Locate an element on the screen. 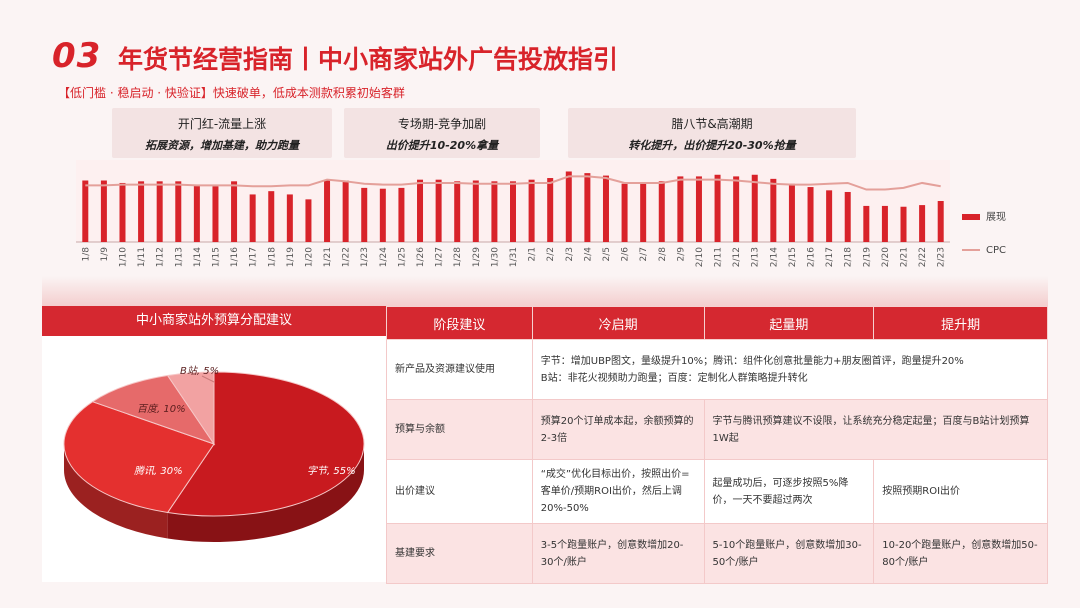 The width and height of the screenshot is (1080, 608). pie-title: 中小商家站外预算分配建议 is located at coordinates (214, 321).